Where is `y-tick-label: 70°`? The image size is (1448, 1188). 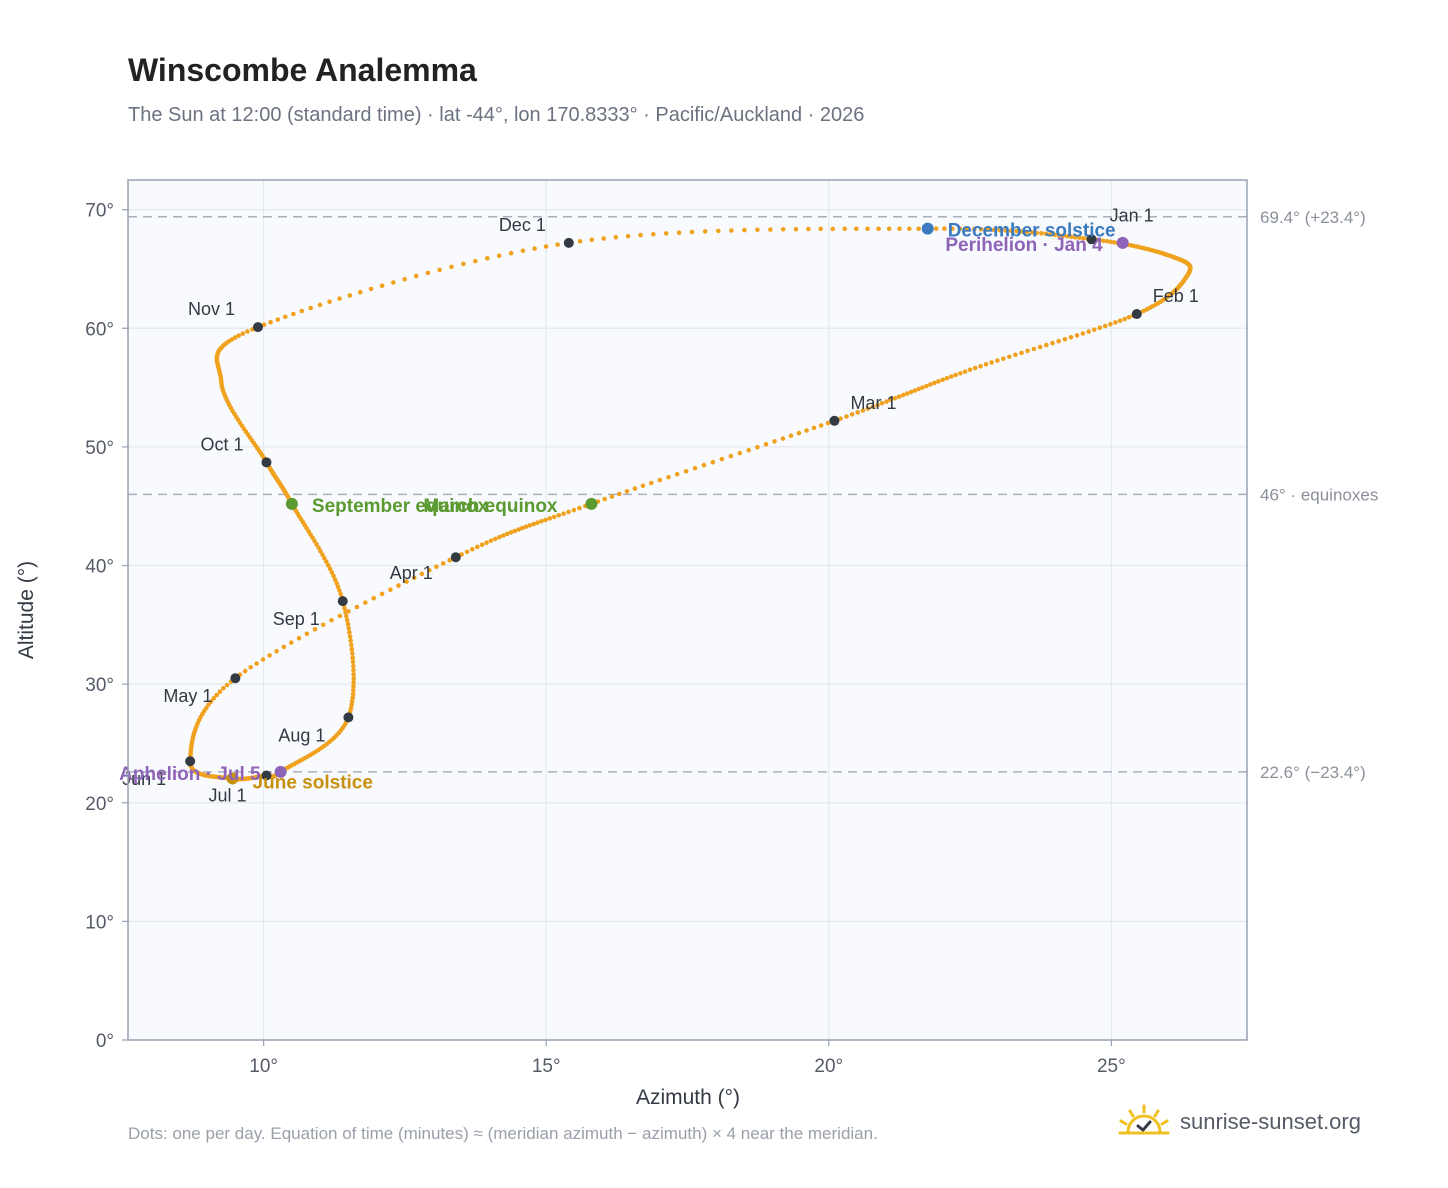
y-tick-label: 70° is located at coordinates (99, 211).